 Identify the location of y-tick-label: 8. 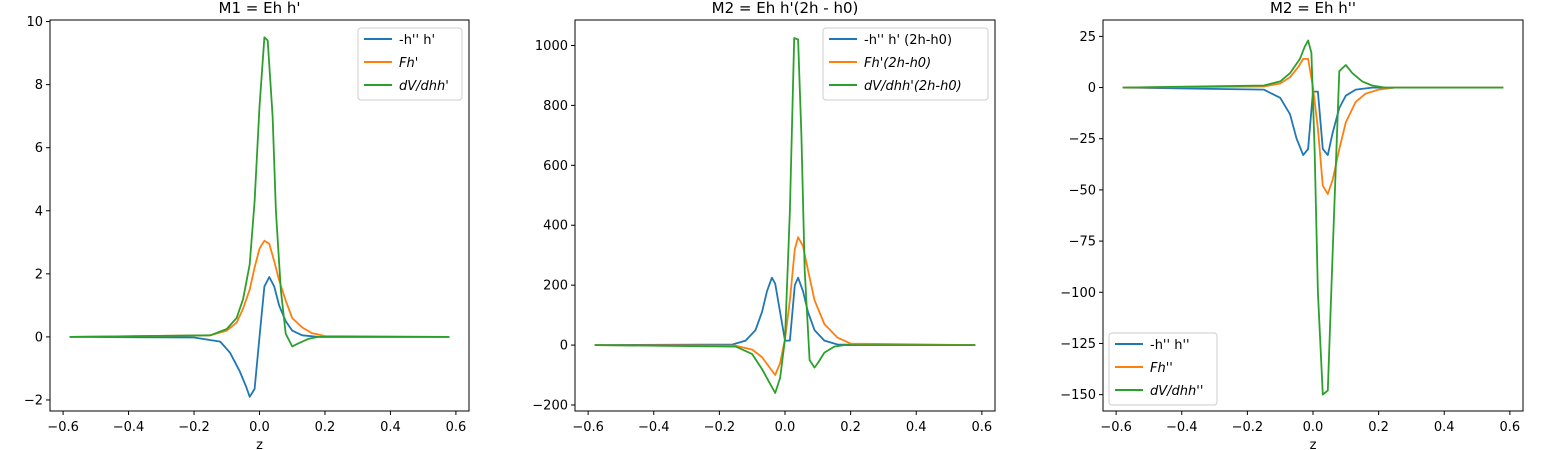
(39, 85).